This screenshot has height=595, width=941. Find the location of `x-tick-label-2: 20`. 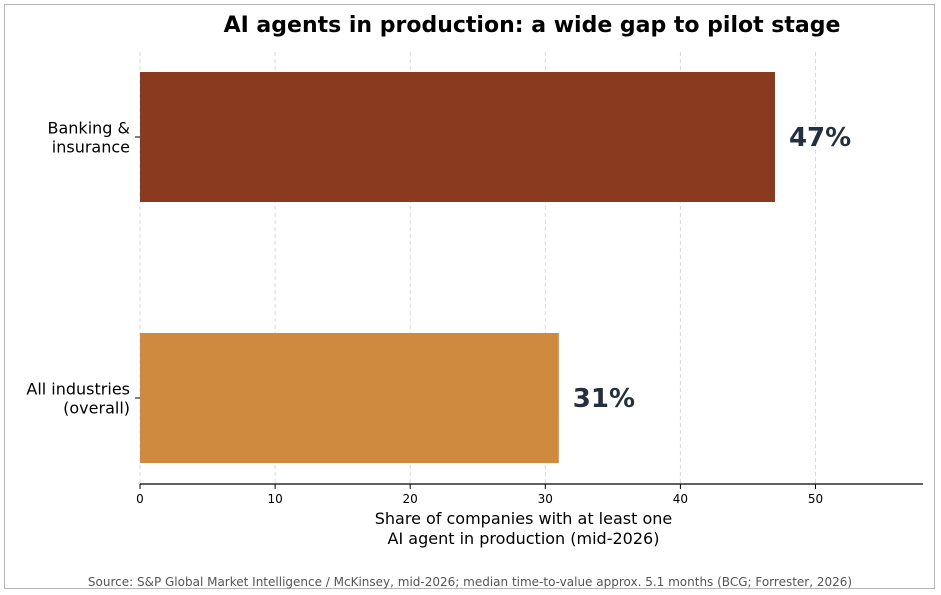

x-tick-label-2: 20 is located at coordinates (410, 499).